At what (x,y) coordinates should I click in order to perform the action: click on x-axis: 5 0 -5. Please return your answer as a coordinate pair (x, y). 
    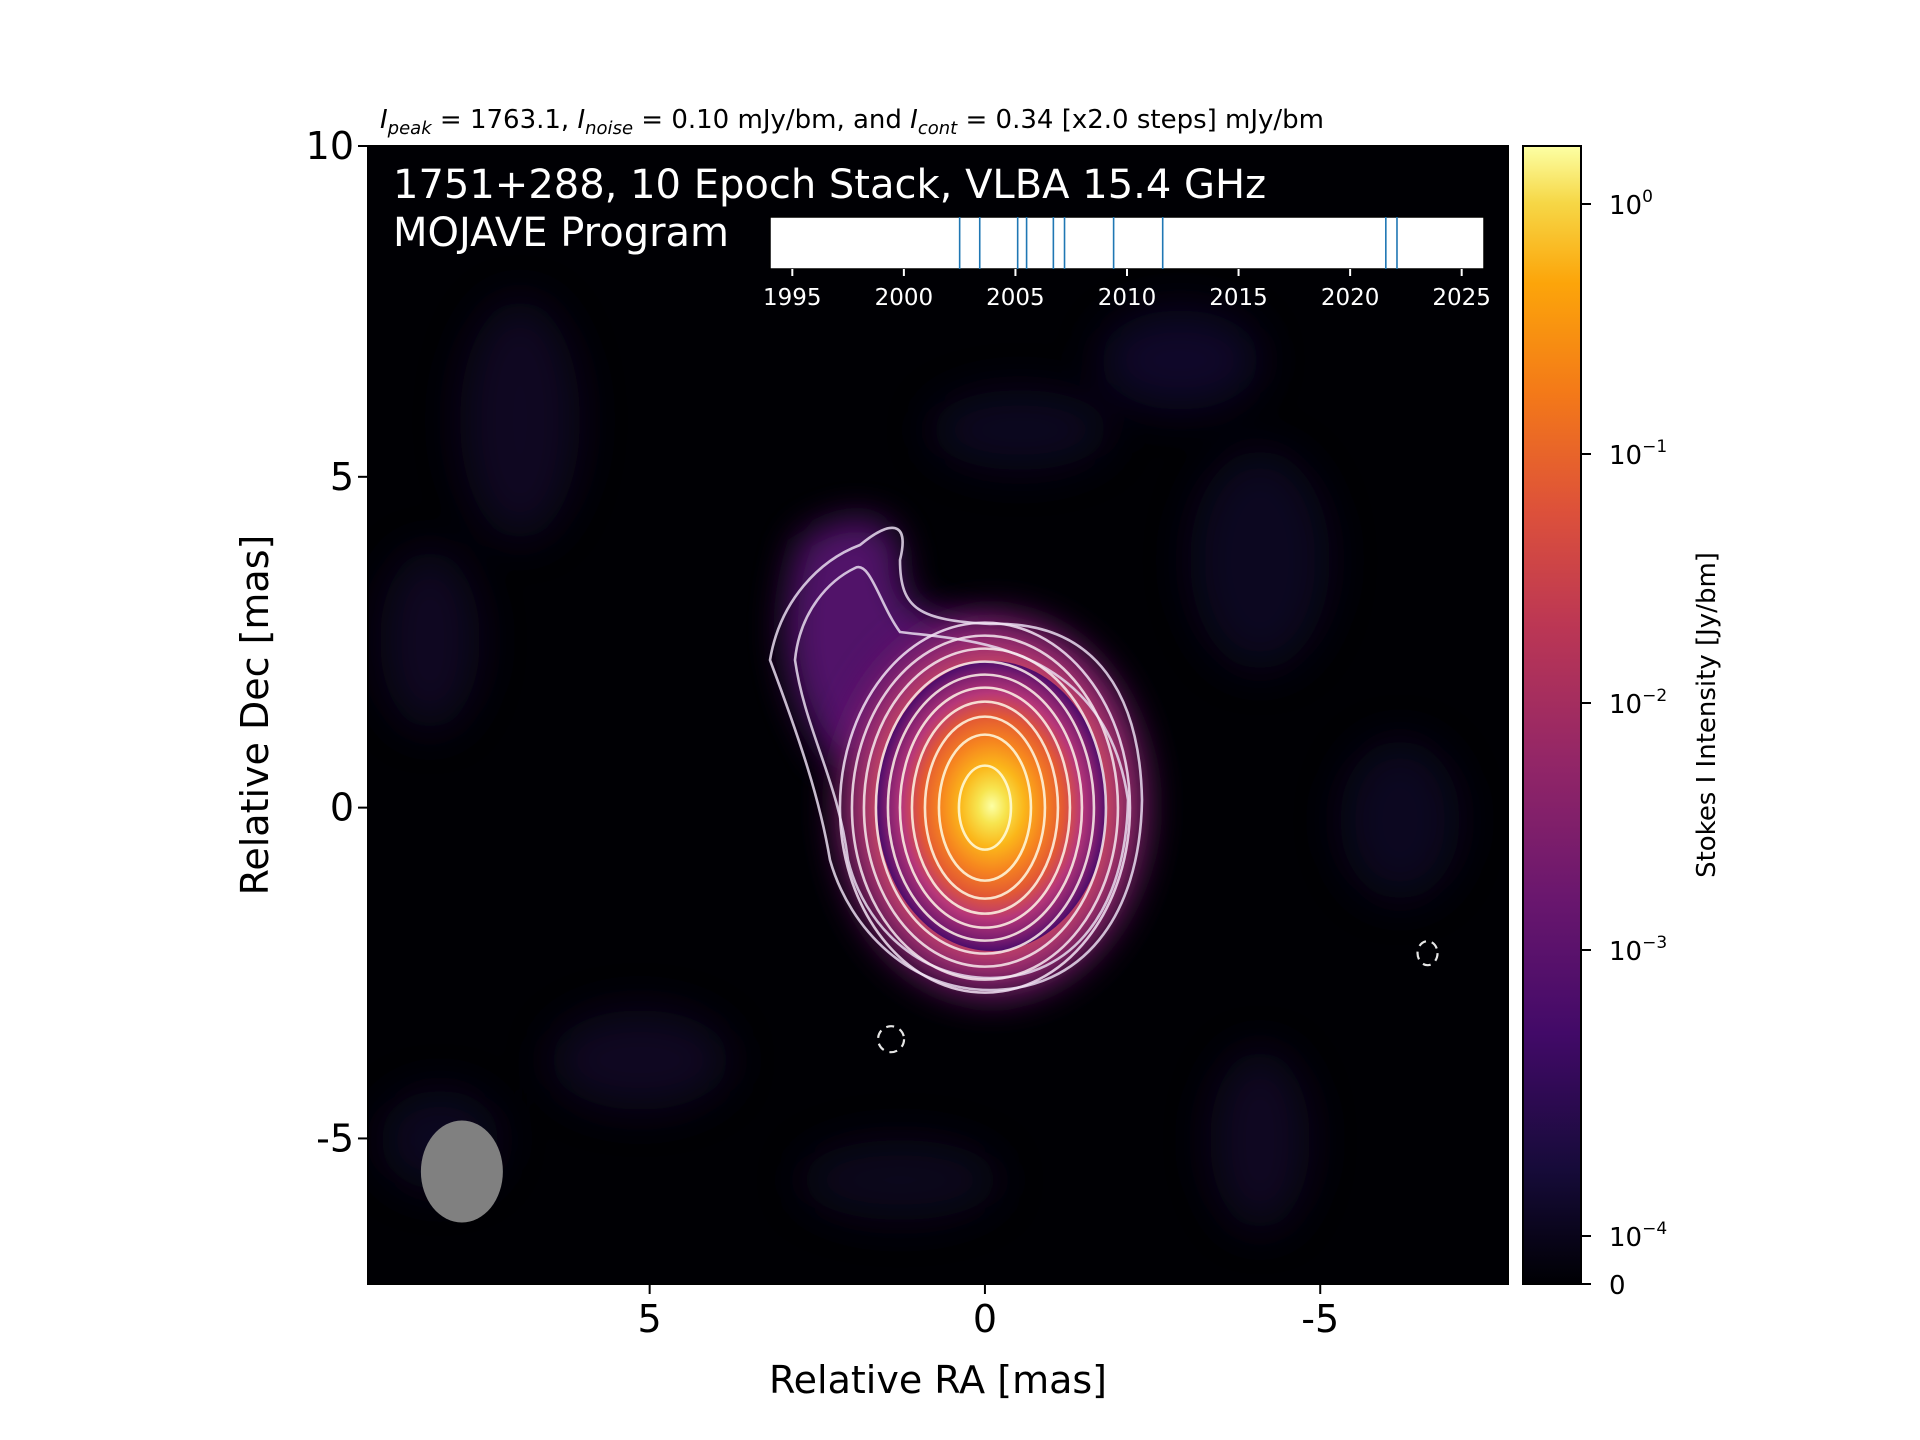
    Looking at the image, I should click on (988, 1312).